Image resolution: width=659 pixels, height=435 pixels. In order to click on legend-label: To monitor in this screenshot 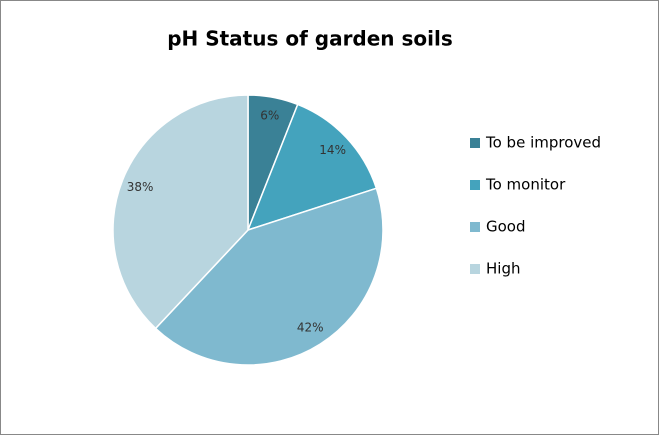, I will do `click(525, 185)`.